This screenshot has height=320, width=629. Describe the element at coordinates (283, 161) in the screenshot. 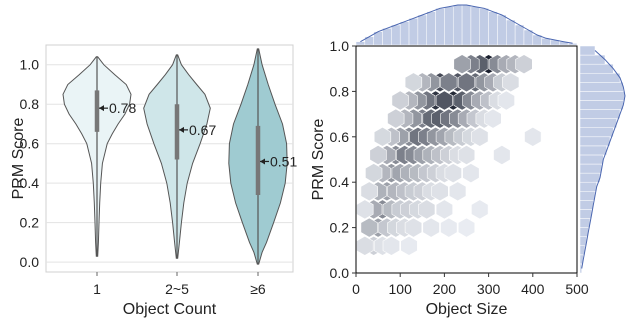

I see `median-label: 0.51` at that location.